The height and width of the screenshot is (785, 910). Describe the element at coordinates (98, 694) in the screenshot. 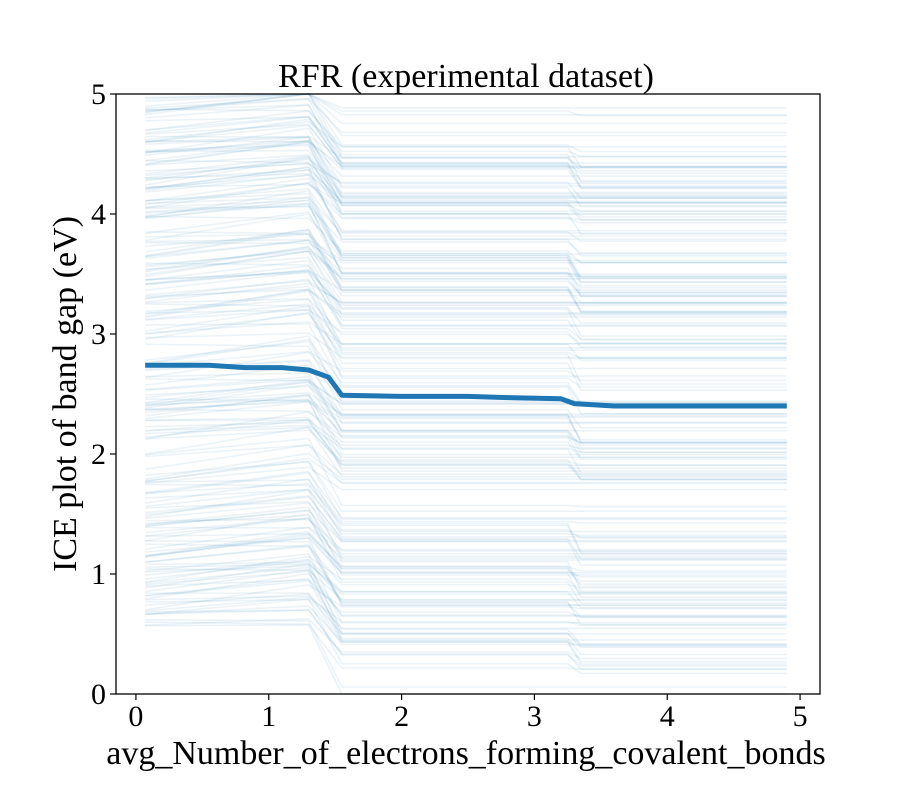

I see `y-tick-label: 0` at that location.